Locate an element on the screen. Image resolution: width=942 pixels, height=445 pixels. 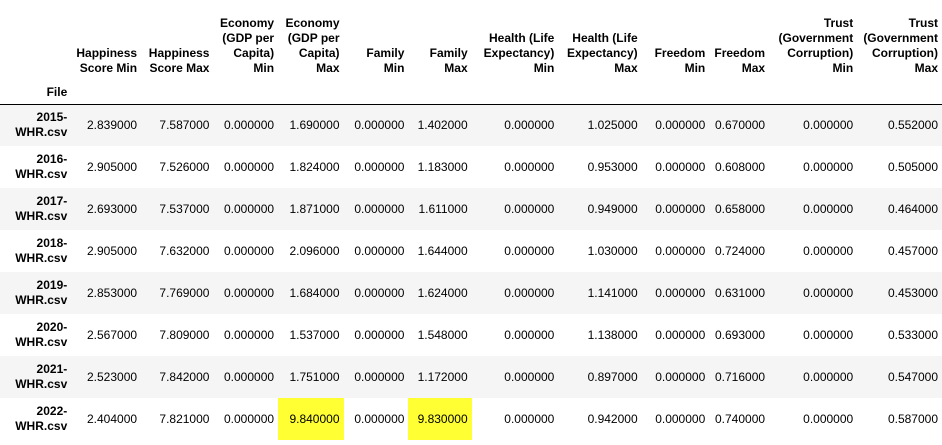
table-cell: 1.172000 is located at coordinates (442, 377).